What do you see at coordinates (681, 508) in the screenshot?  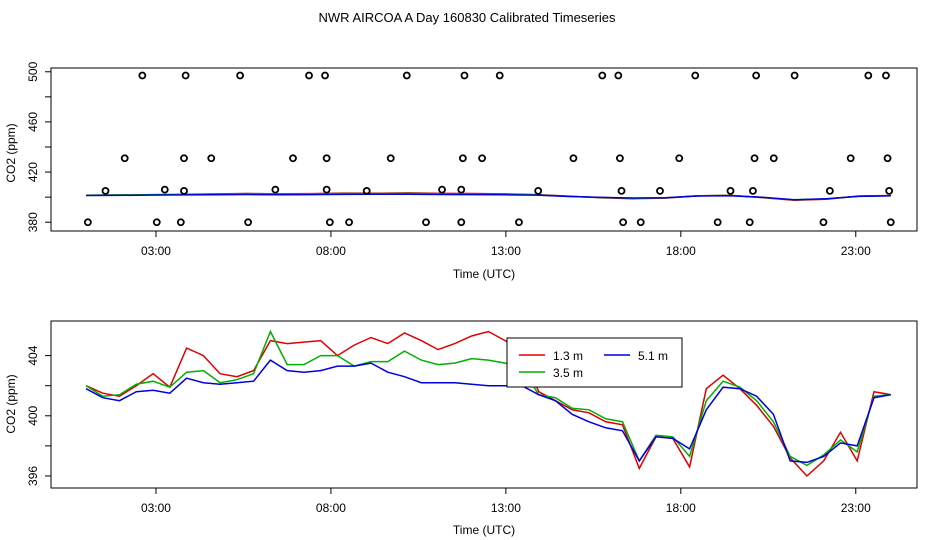 I see `bottom-x-tick-label: 18:00` at bounding box center [681, 508].